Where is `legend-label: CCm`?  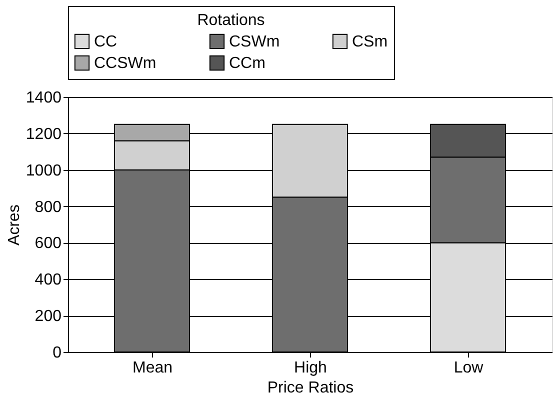 legend-label: CCm is located at coordinates (247, 63).